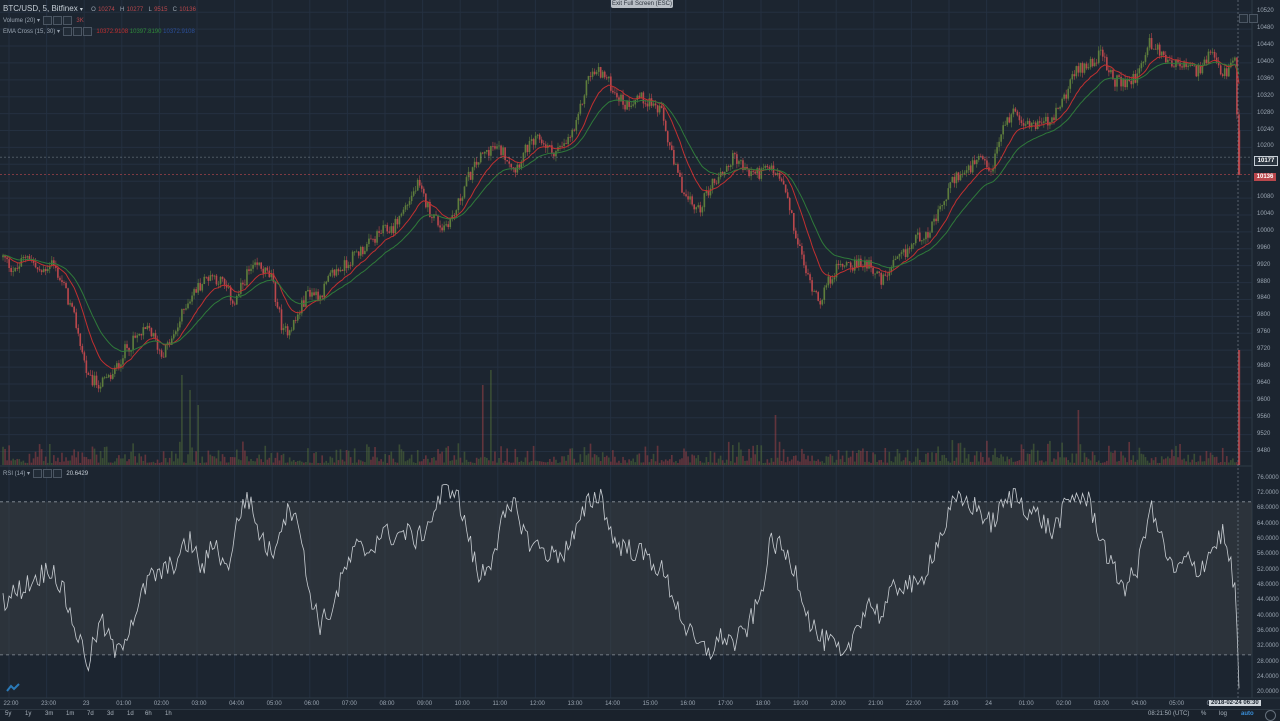 The width and height of the screenshot is (1280, 721). I want to click on ema-study-label: EMA Cross (15, 30), so click(29, 32).